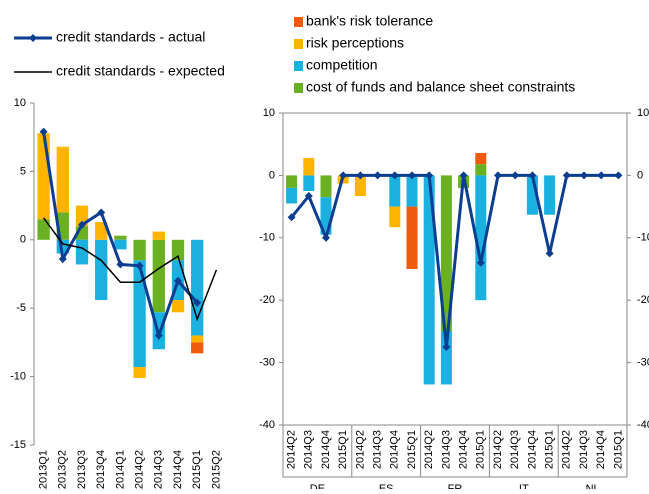 The image size is (649, 494). What do you see at coordinates (643, 363) in the screenshot?
I see `y2-tick-label: -30` at bounding box center [643, 363].